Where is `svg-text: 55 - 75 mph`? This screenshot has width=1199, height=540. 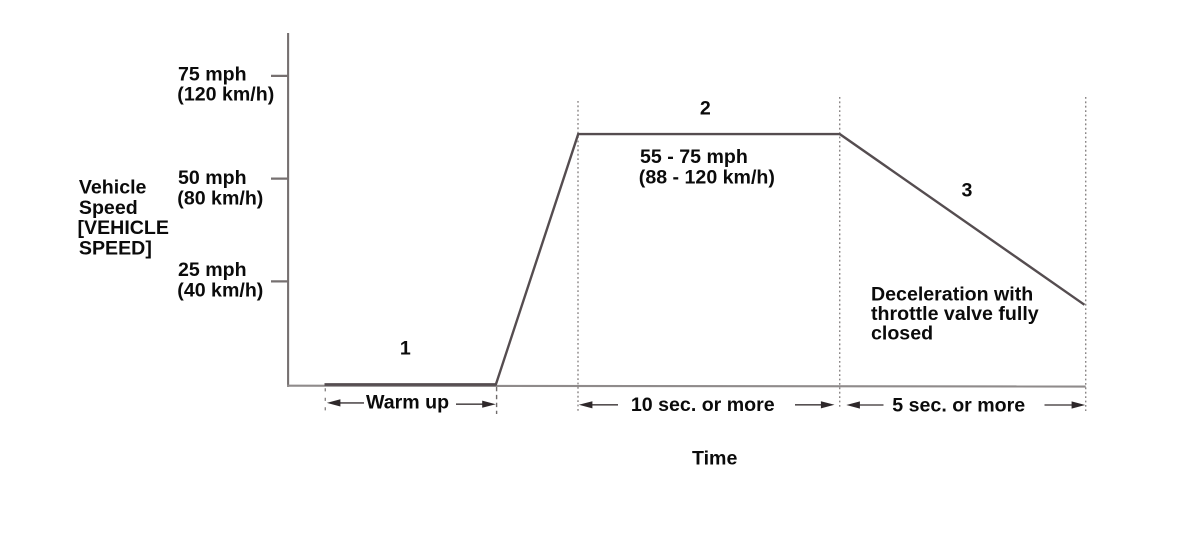 svg-text: 55 - 75 mph is located at coordinates (694, 157).